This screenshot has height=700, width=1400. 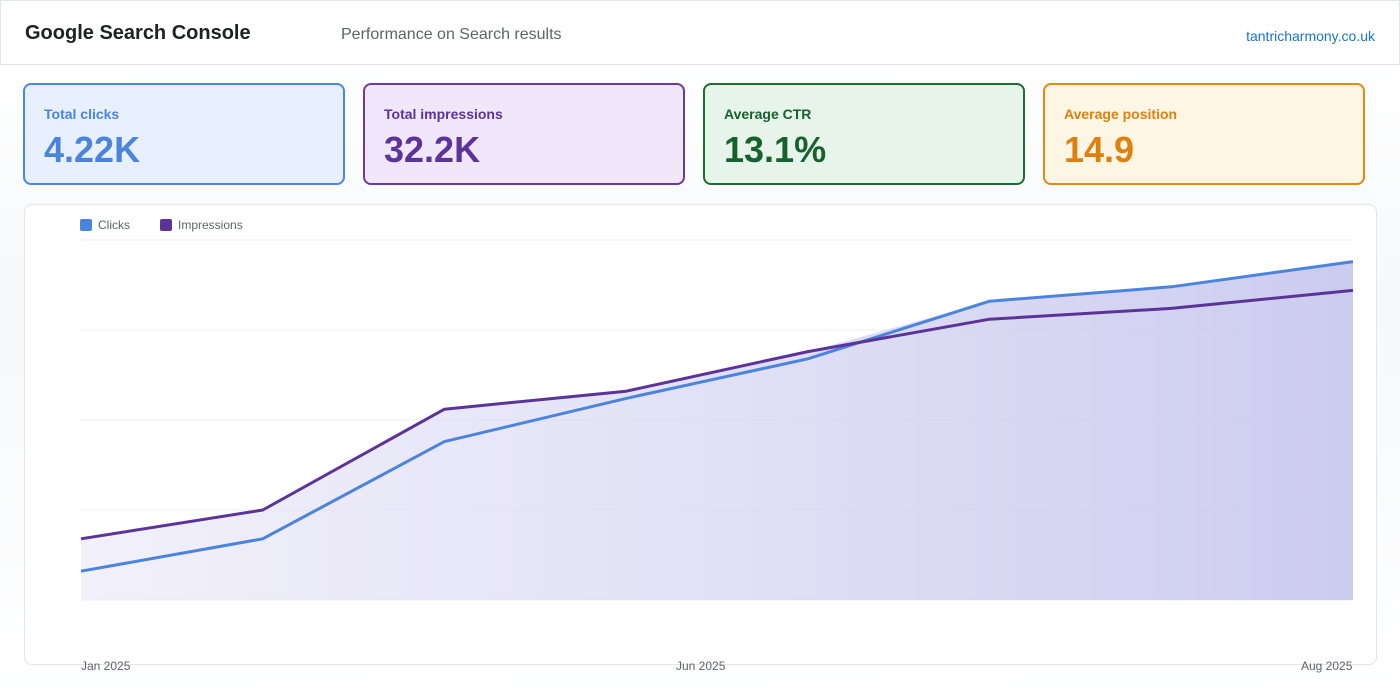 What do you see at coordinates (432, 149) in the screenshot?
I see `metric-value: 32.2K` at bounding box center [432, 149].